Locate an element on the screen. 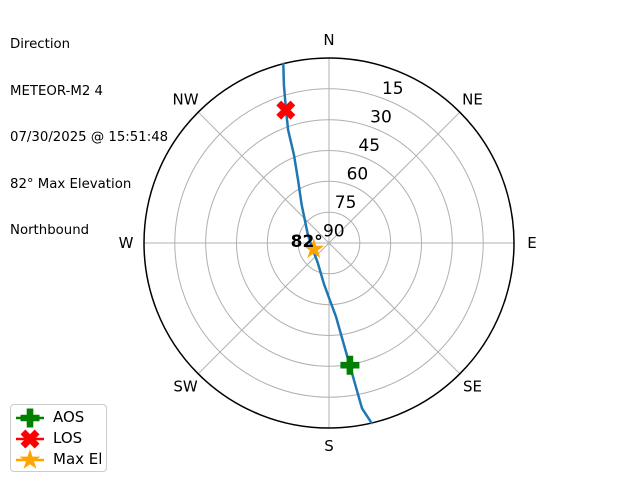 The width and height of the screenshot is (640, 480). legend-label-aos: AOS is located at coordinates (69, 417).